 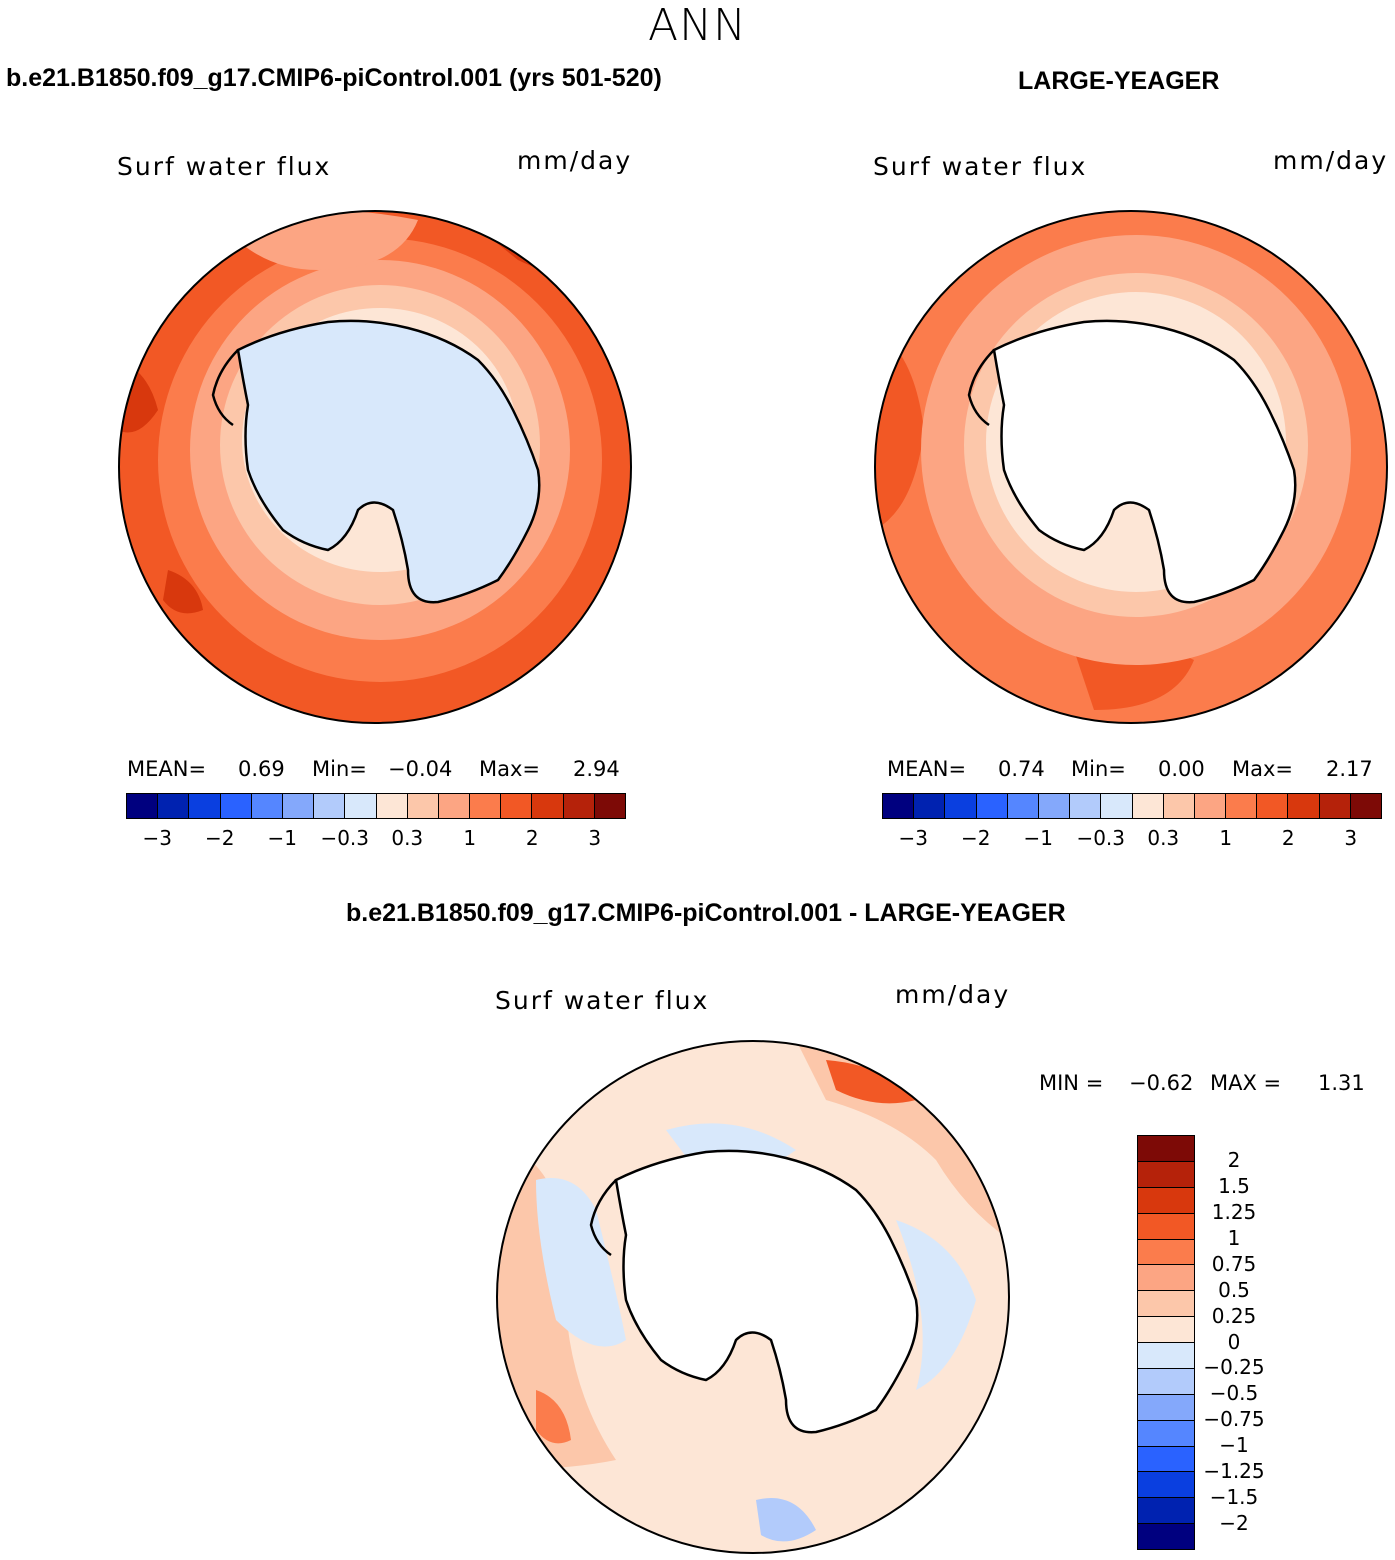 I want to click on diff-colorbar-tick: 0.25, so click(x=1234, y=1315).